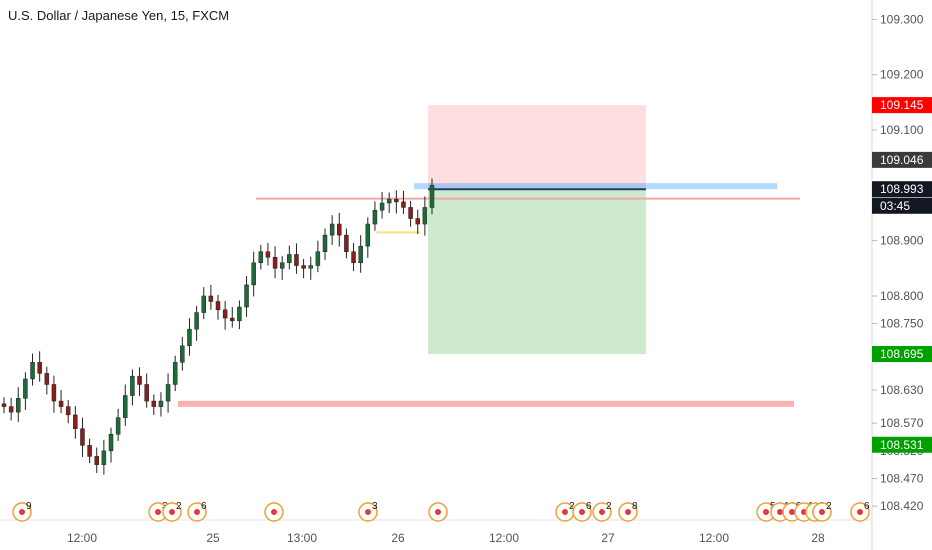 The image size is (932, 550). I want to click on support-zone, so click(486, 403).